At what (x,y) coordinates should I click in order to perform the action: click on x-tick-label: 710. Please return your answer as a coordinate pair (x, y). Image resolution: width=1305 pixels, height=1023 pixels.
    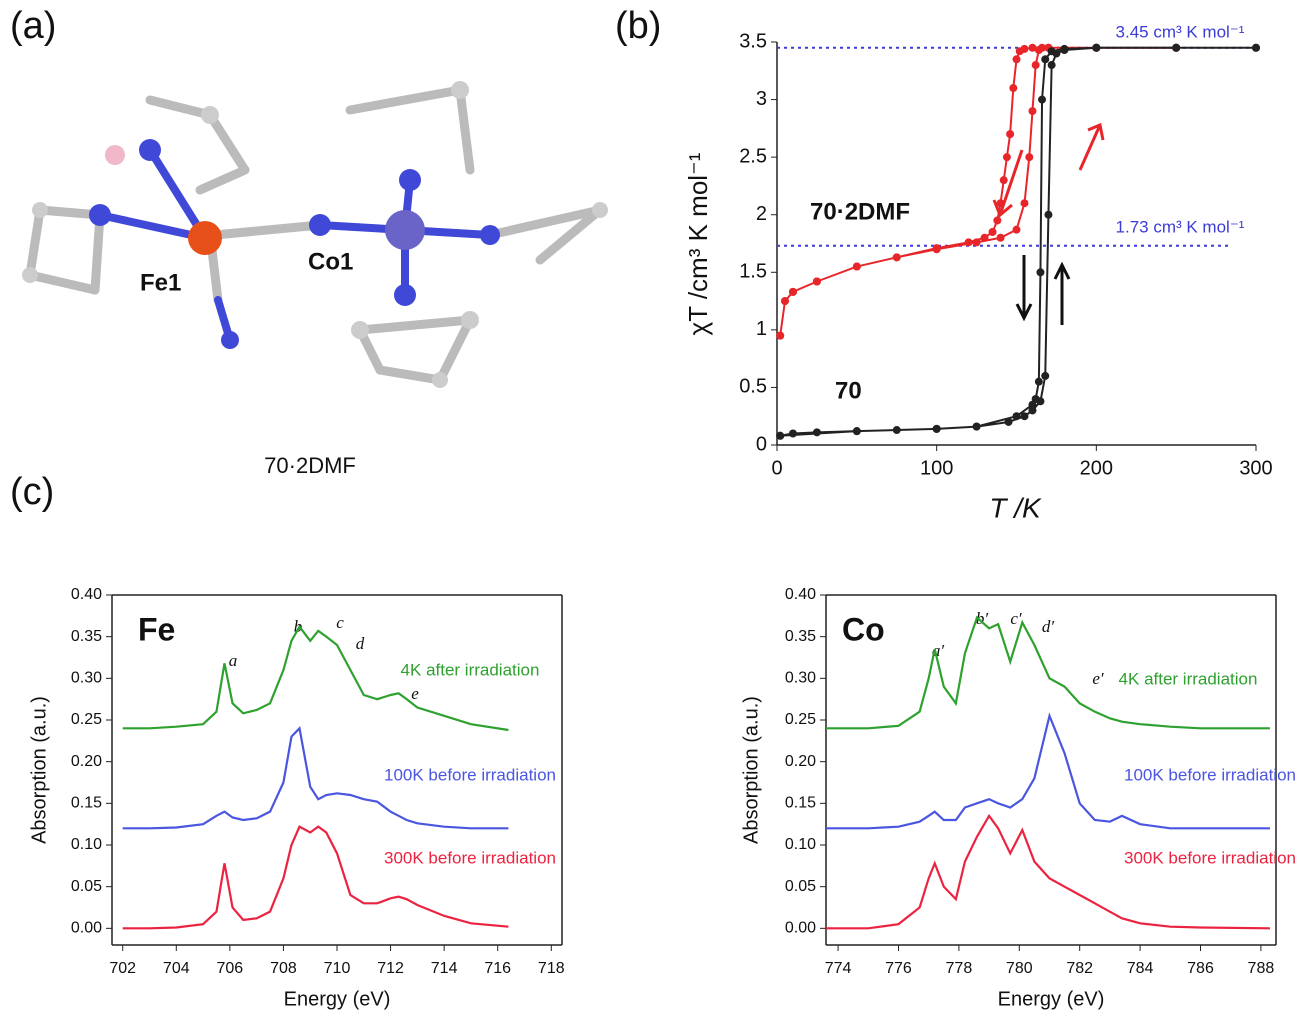
    Looking at the image, I should click on (337, 968).